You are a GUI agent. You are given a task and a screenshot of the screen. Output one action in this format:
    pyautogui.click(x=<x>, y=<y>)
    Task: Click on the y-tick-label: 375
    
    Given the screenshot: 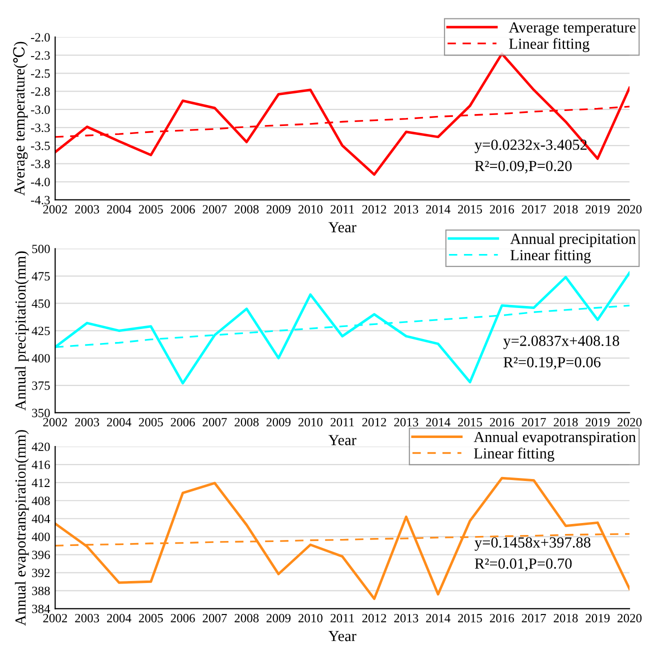 What is the action you would take?
    pyautogui.click(x=41, y=385)
    